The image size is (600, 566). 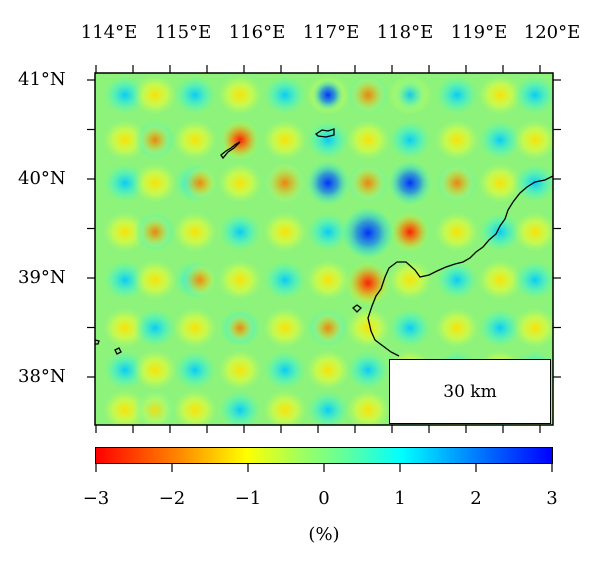 I want to click on colorbar-tick-label: −2, so click(x=172, y=499).